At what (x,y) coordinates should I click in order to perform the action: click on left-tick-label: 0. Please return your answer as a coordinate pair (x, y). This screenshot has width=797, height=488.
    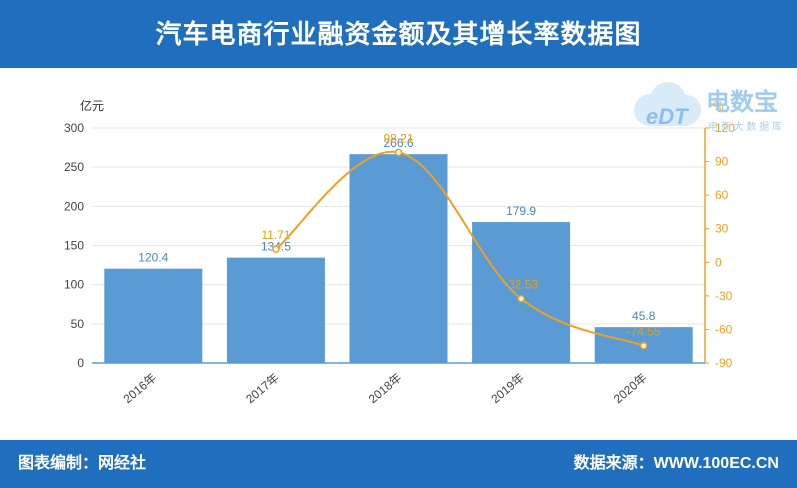
    Looking at the image, I should click on (80, 363).